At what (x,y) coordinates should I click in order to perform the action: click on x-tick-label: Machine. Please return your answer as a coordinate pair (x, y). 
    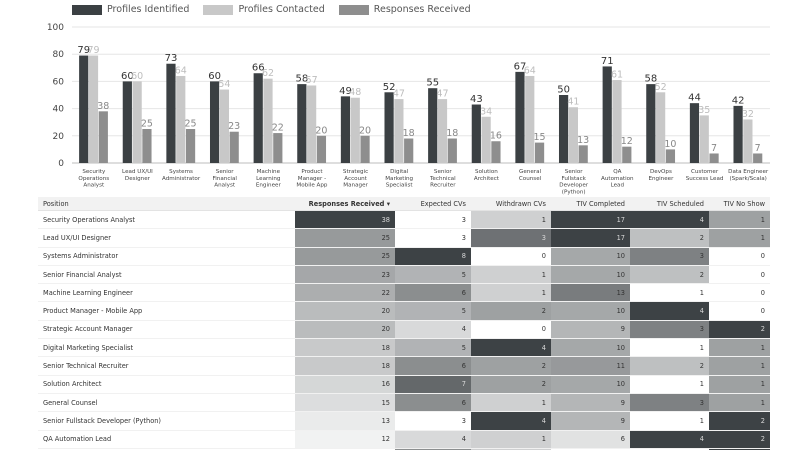
    Looking at the image, I should click on (269, 172).